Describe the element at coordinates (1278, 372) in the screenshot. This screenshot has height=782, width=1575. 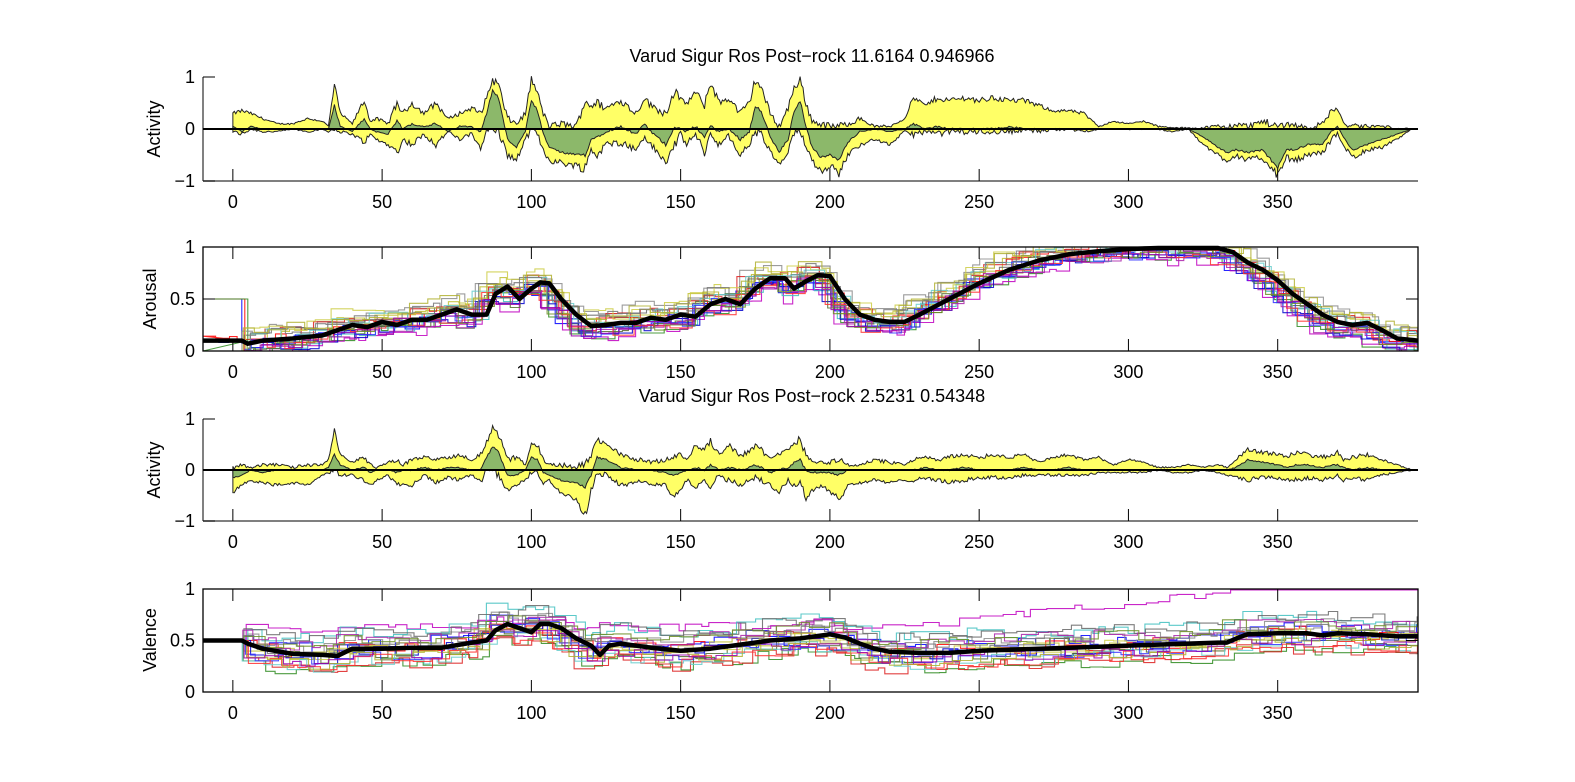
I see `arousal-xtick-label: 350` at that location.